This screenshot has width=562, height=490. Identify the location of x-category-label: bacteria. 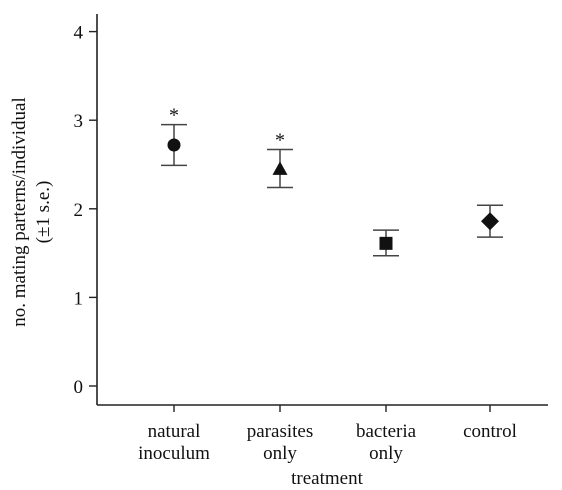
(386, 431).